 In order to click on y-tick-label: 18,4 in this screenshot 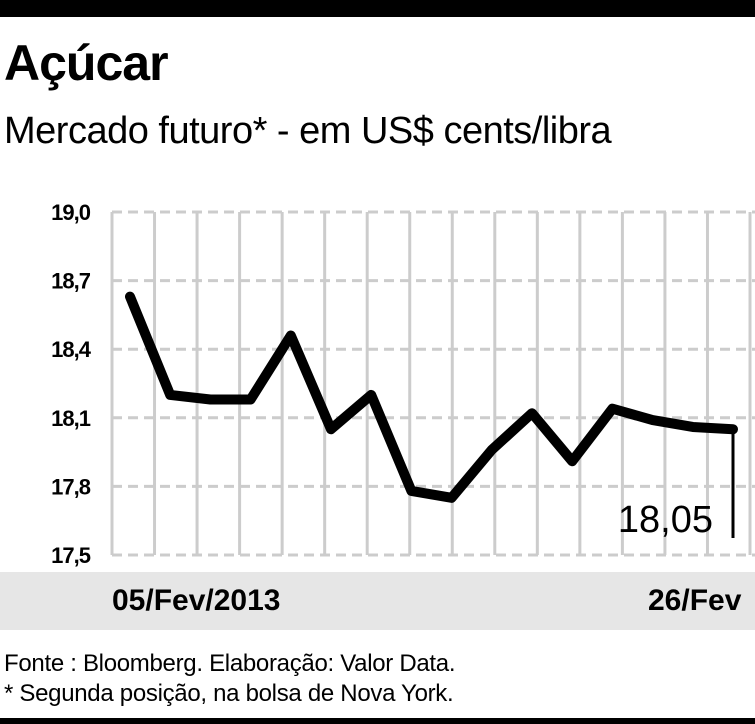, I will do `click(71, 349)`.